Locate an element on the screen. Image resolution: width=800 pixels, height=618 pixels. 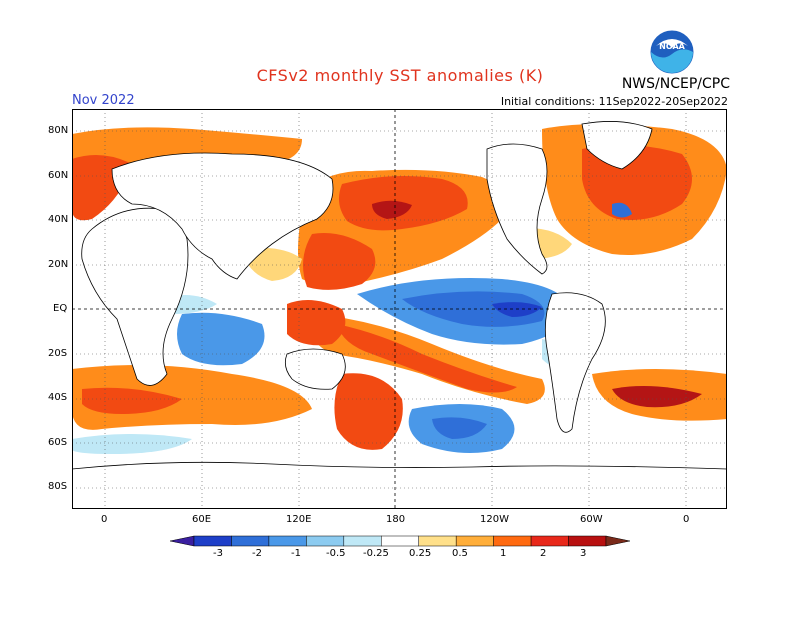
lat-label: 20N is located at coordinates (58, 264).